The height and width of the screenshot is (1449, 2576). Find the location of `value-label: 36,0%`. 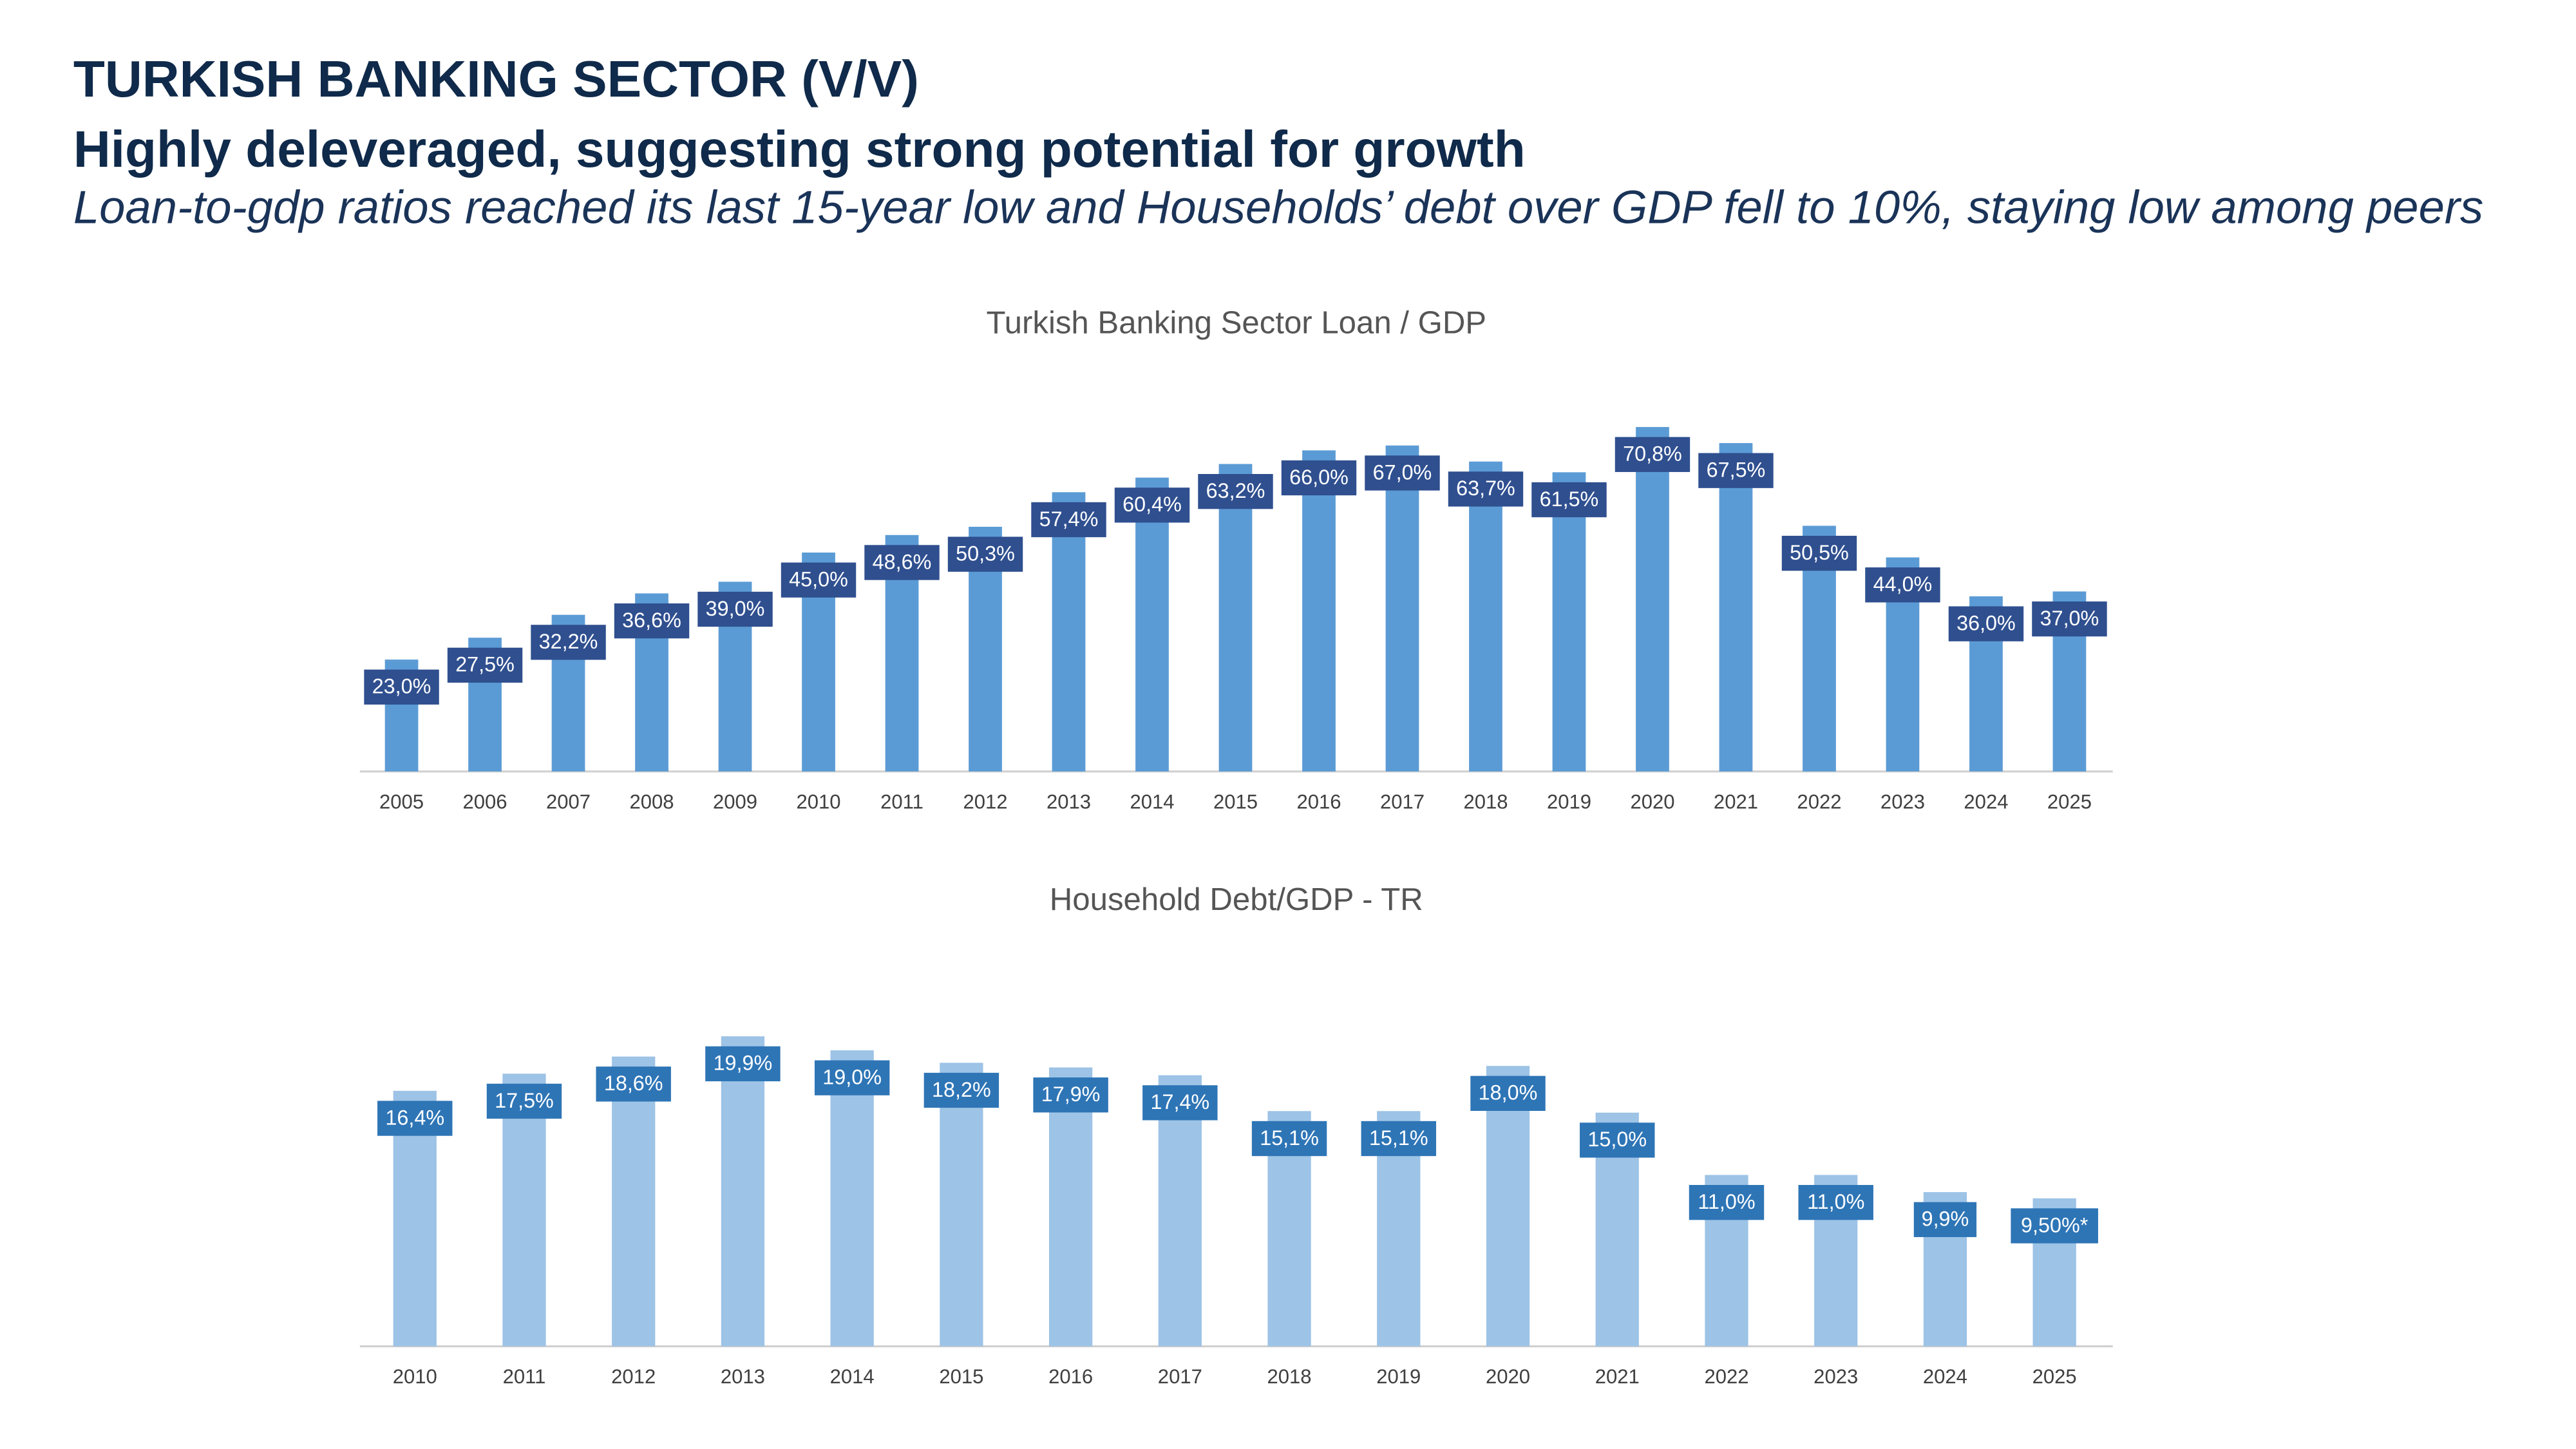

value-label: 36,0% is located at coordinates (1986, 623).